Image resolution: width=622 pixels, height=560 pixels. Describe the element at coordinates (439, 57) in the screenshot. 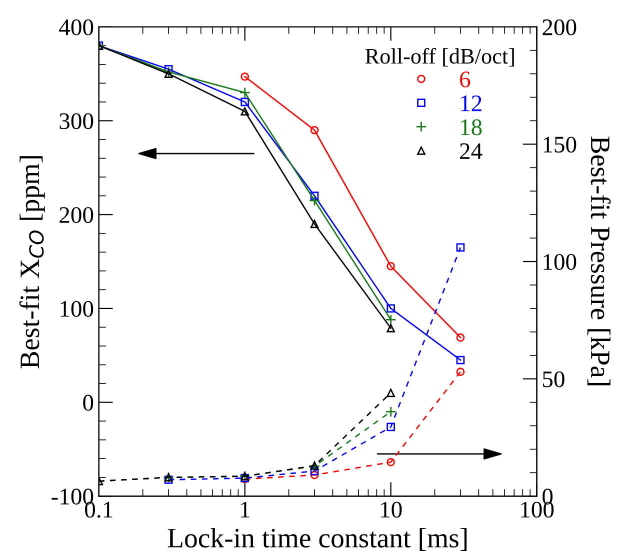

I see `legend-title: Roll-off [dB/oct]` at that location.